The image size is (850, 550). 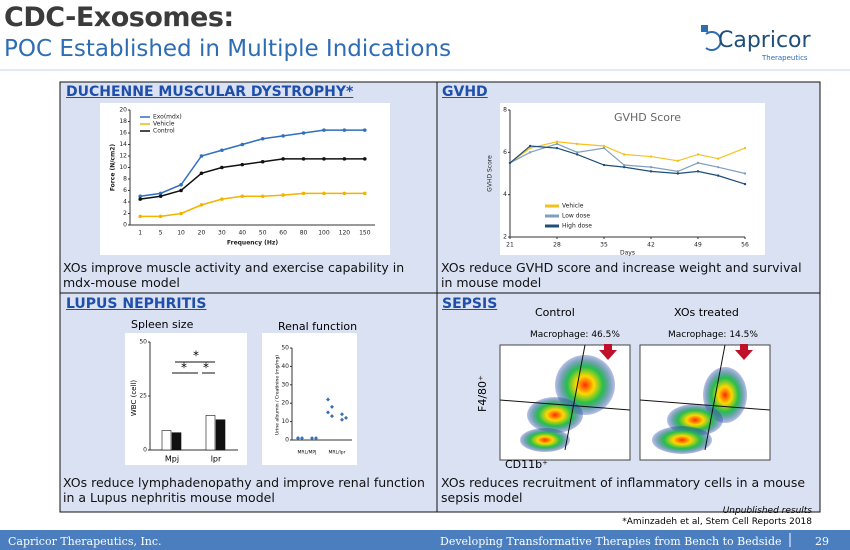 What do you see at coordinates (263, 233) in the screenshot?
I see `x-tick-label: 50` at bounding box center [263, 233].